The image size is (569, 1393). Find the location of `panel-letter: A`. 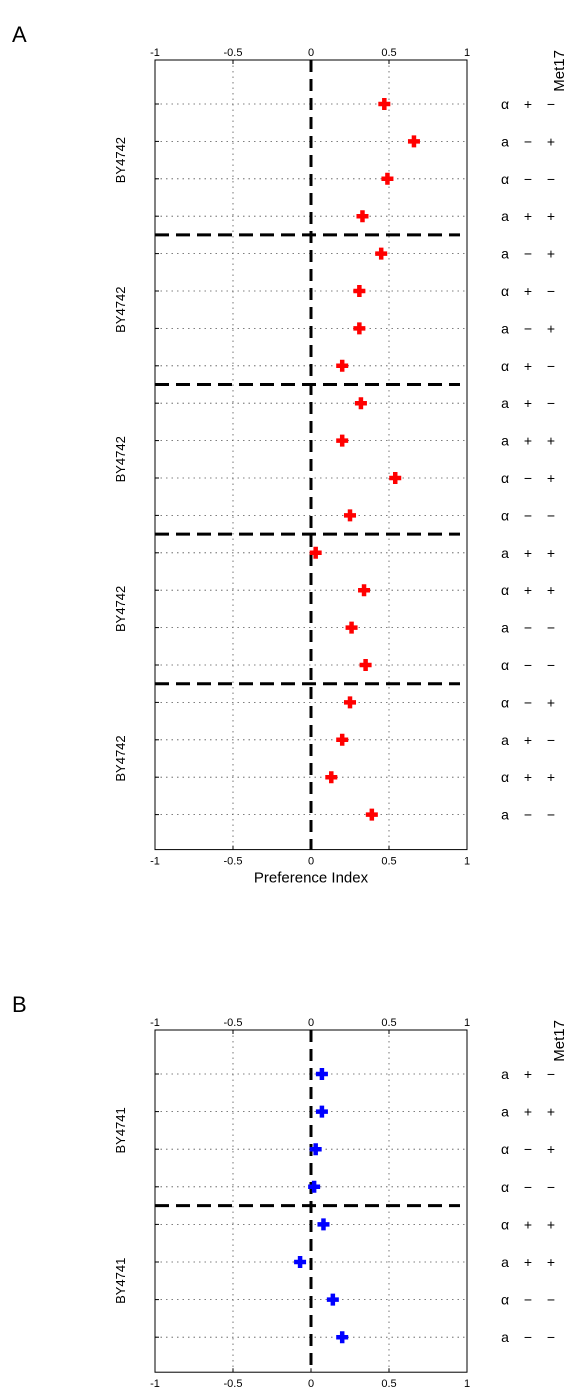

panel-letter: A is located at coordinates (19, 34).